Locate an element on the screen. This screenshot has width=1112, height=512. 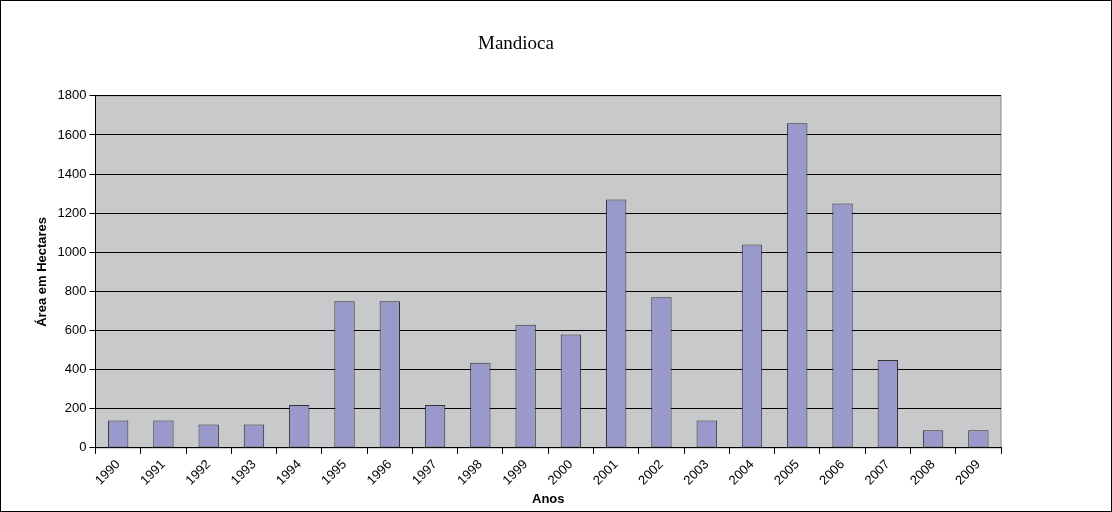
y-tick-label: 1600 is located at coordinates (72, 134).